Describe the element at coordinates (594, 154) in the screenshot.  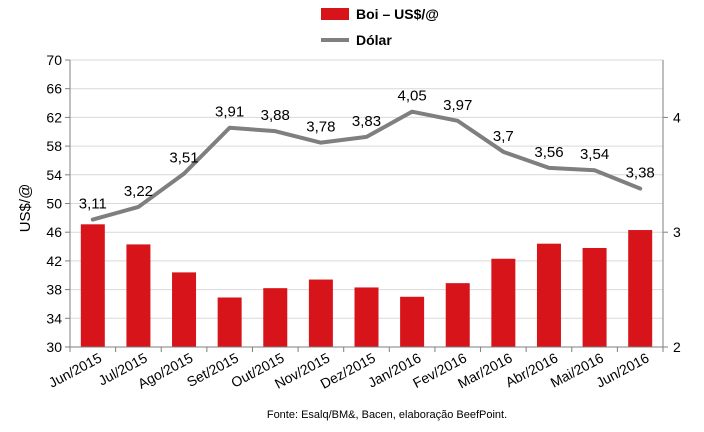
I see `data-label: 3,54` at that location.